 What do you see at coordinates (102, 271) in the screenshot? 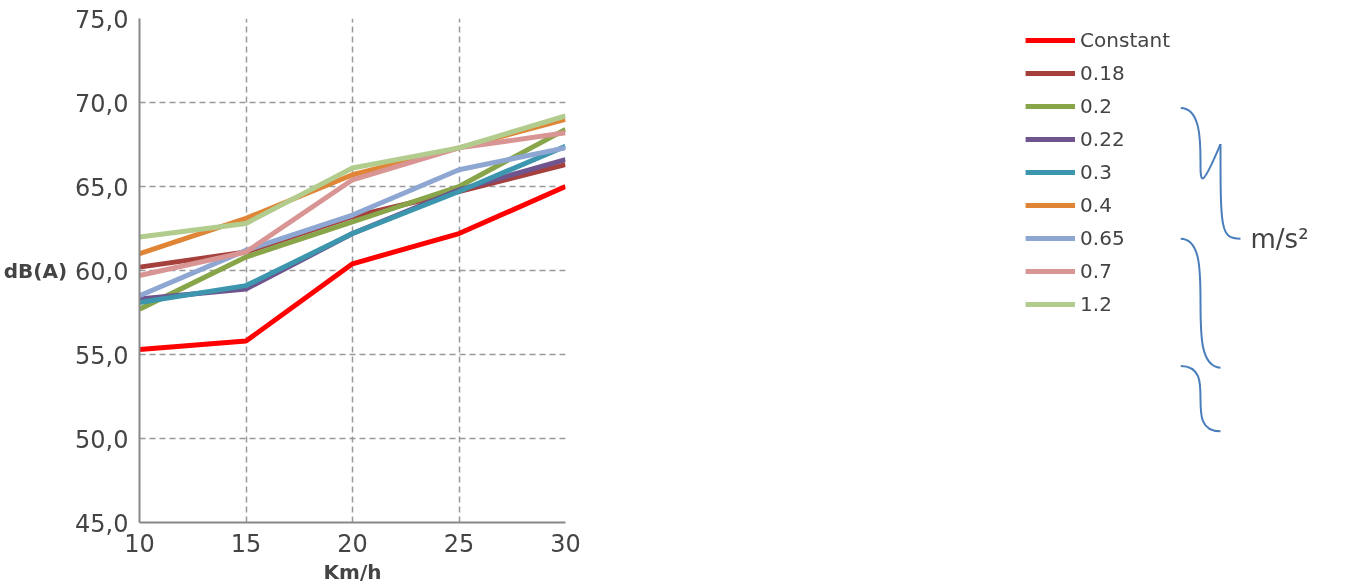
I see `y-tick-label: 60,0` at bounding box center [102, 271].